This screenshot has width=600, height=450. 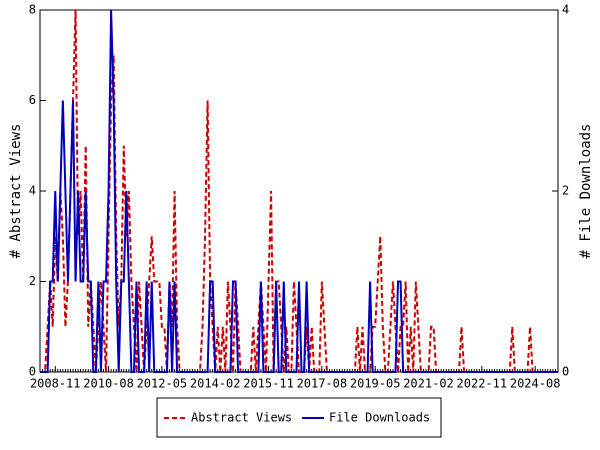 I want to click on y-tick-label: 8, so click(x=32, y=10).